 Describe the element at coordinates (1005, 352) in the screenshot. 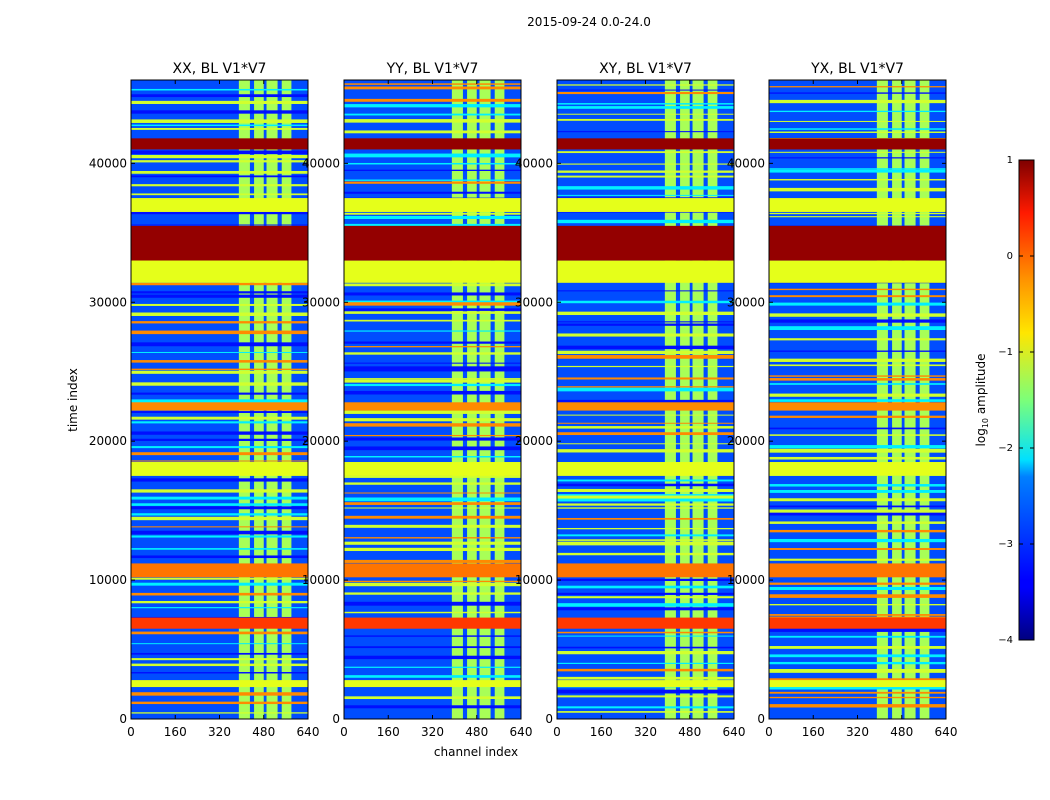

I see `colorbar-tick-label: −1` at that location.